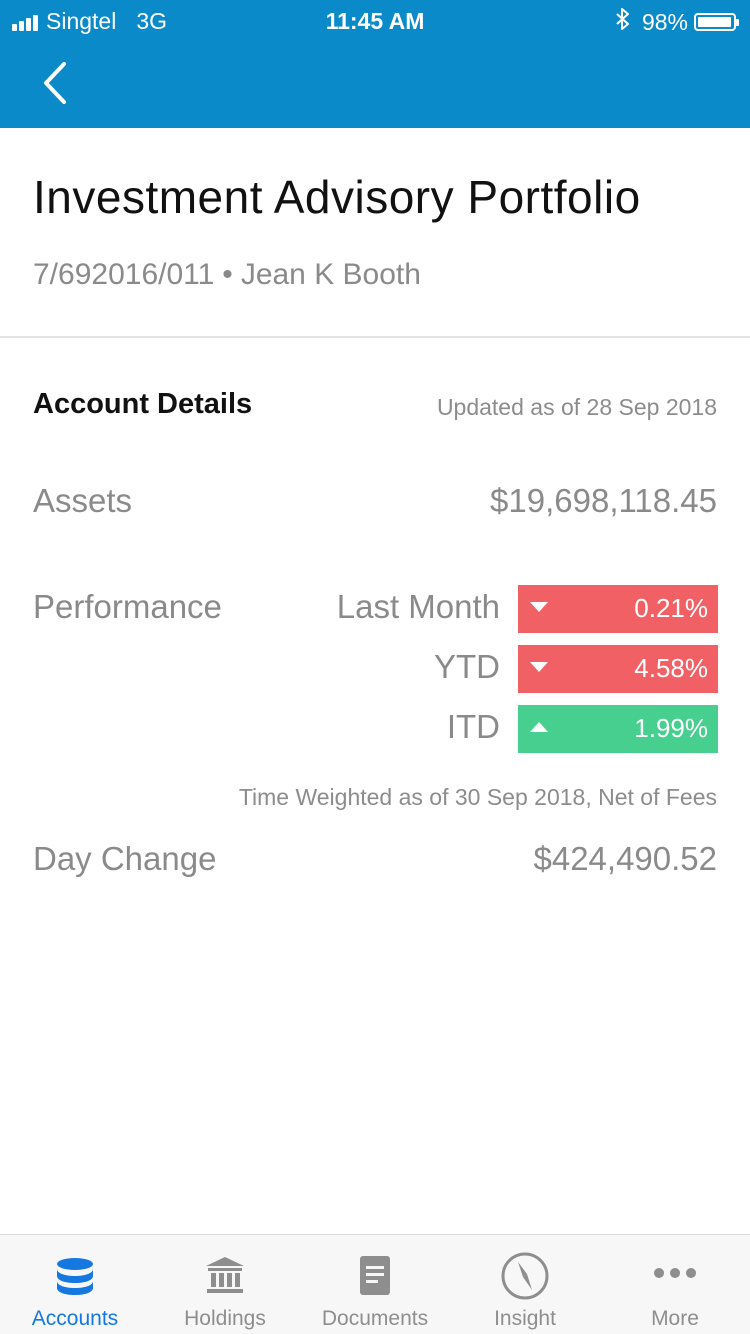 This screenshot has width=750, height=1334. What do you see at coordinates (576, 407) in the screenshot?
I see `updated-date: Updated as of 28 Sep 2018` at bounding box center [576, 407].